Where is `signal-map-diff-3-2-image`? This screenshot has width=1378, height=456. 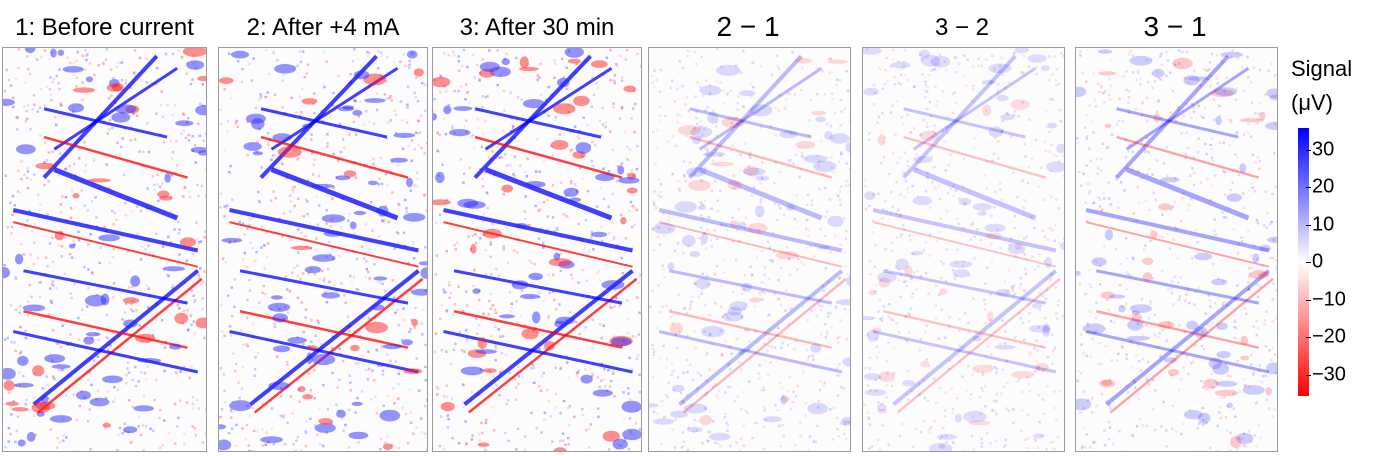
signal-map-diff-3-2-image is located at coordinates (963, 249).